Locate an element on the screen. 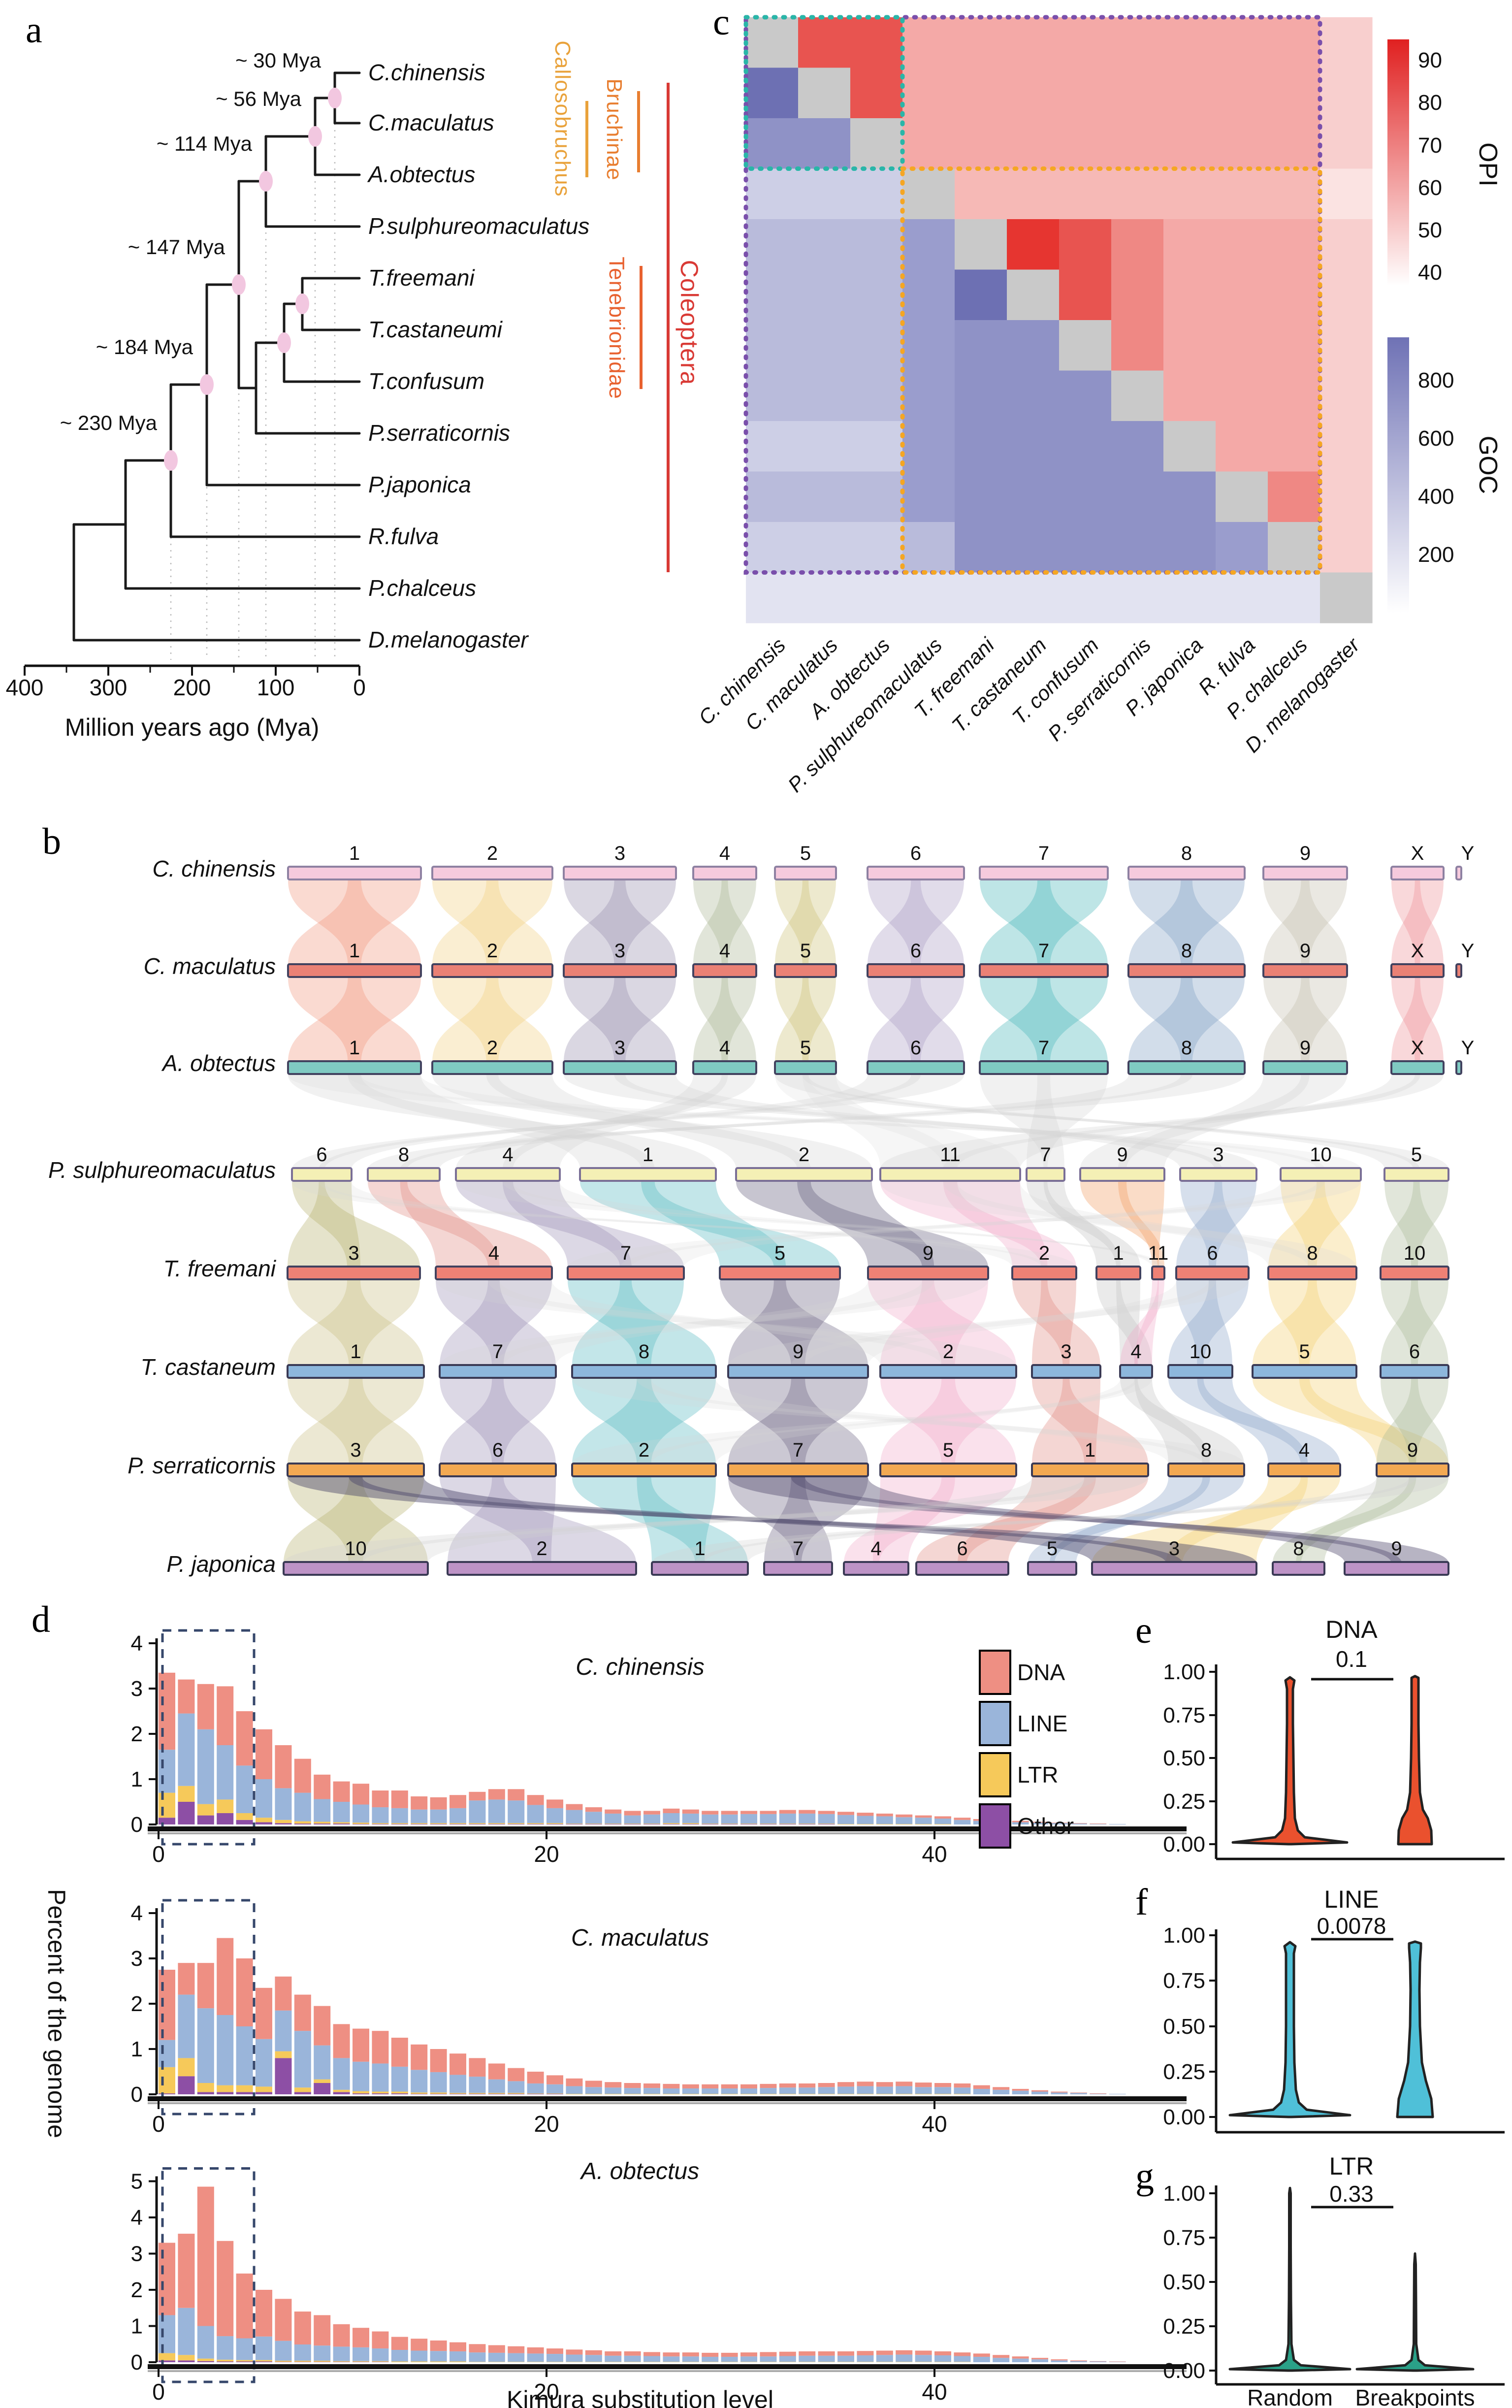  hist-x-tick-label: 40 is located at coordinates (935, 2124).